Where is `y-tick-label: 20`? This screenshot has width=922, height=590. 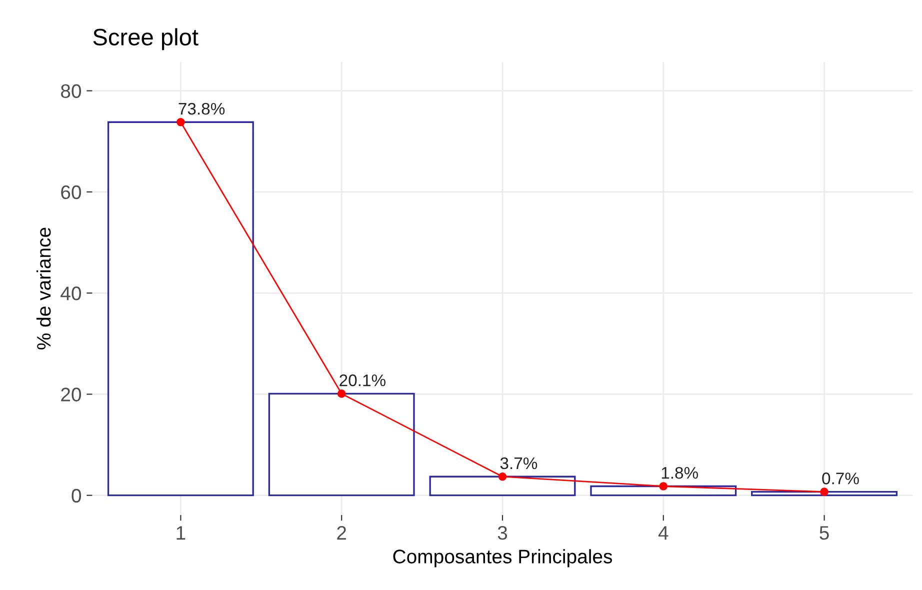
y-tick-label: 20 is located at coordinates (71, 395).